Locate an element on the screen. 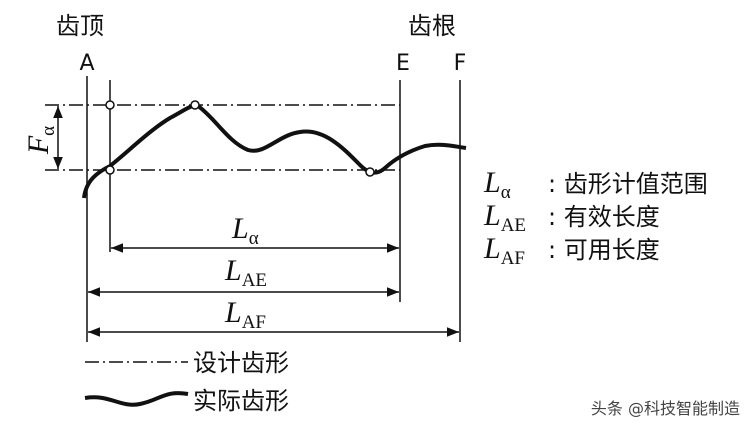  definition-symbol: Lα is located at coordinates (497, 184).